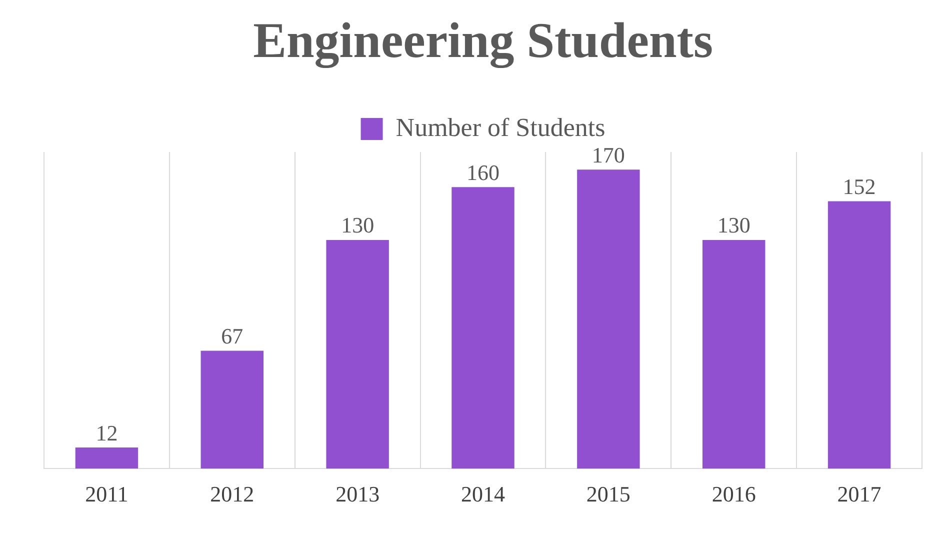 The image size is (952, 543). What do you see at coordinates (608, 155) in the screenshot?
I see `data-label: 170` at bounding box center [608, 155].